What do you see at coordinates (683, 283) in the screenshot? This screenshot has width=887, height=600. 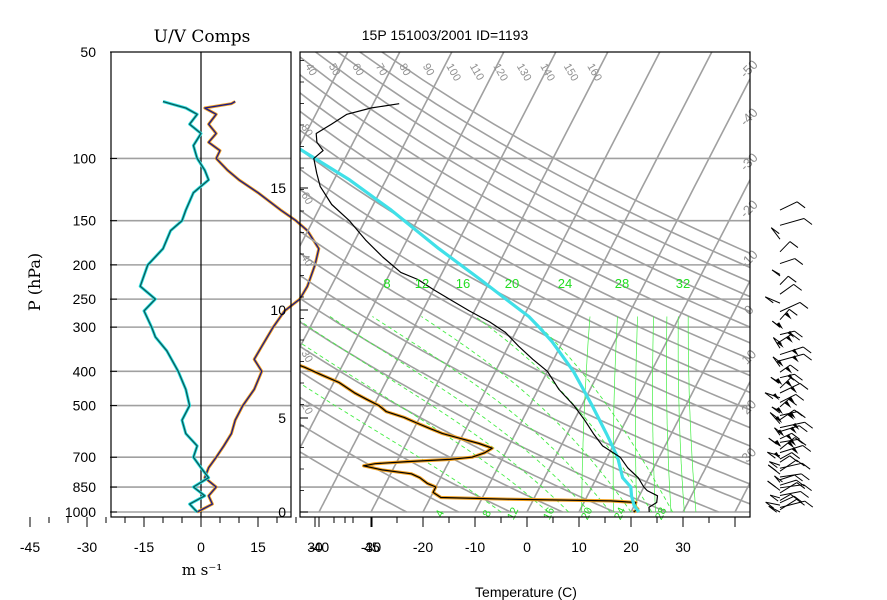 I see `mixing-ratio-label: 32` at bounding box center [683, 283].